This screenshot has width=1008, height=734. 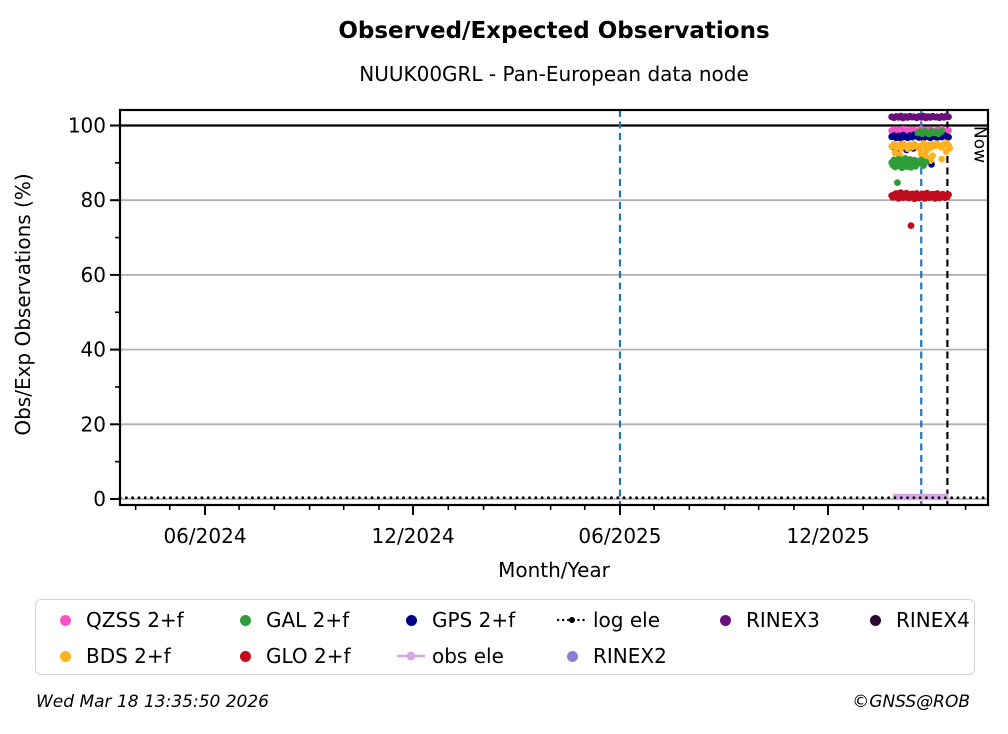 I want to click on legend-label: RINEX3, so click(x=783, y=620).